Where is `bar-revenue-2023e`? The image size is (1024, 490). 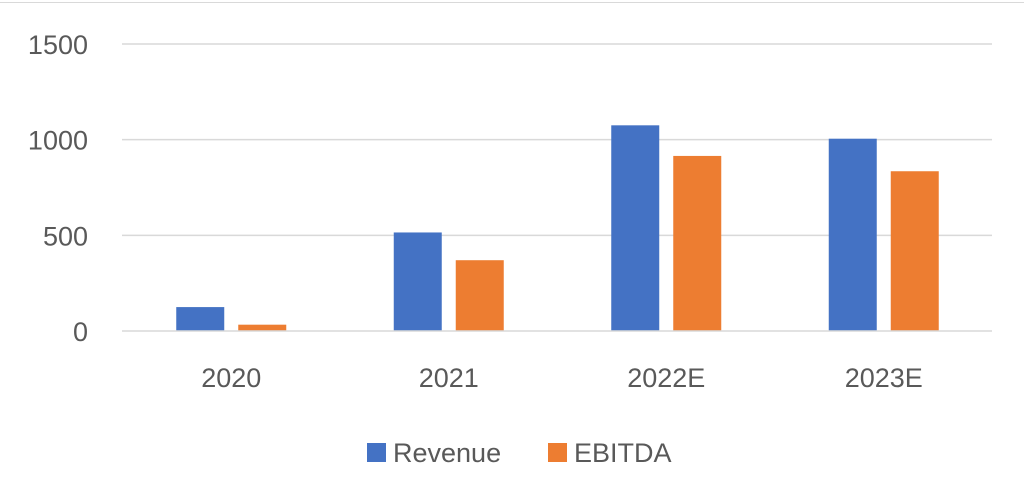
bar-revenue-2023e is located at coordinates (852, 234).